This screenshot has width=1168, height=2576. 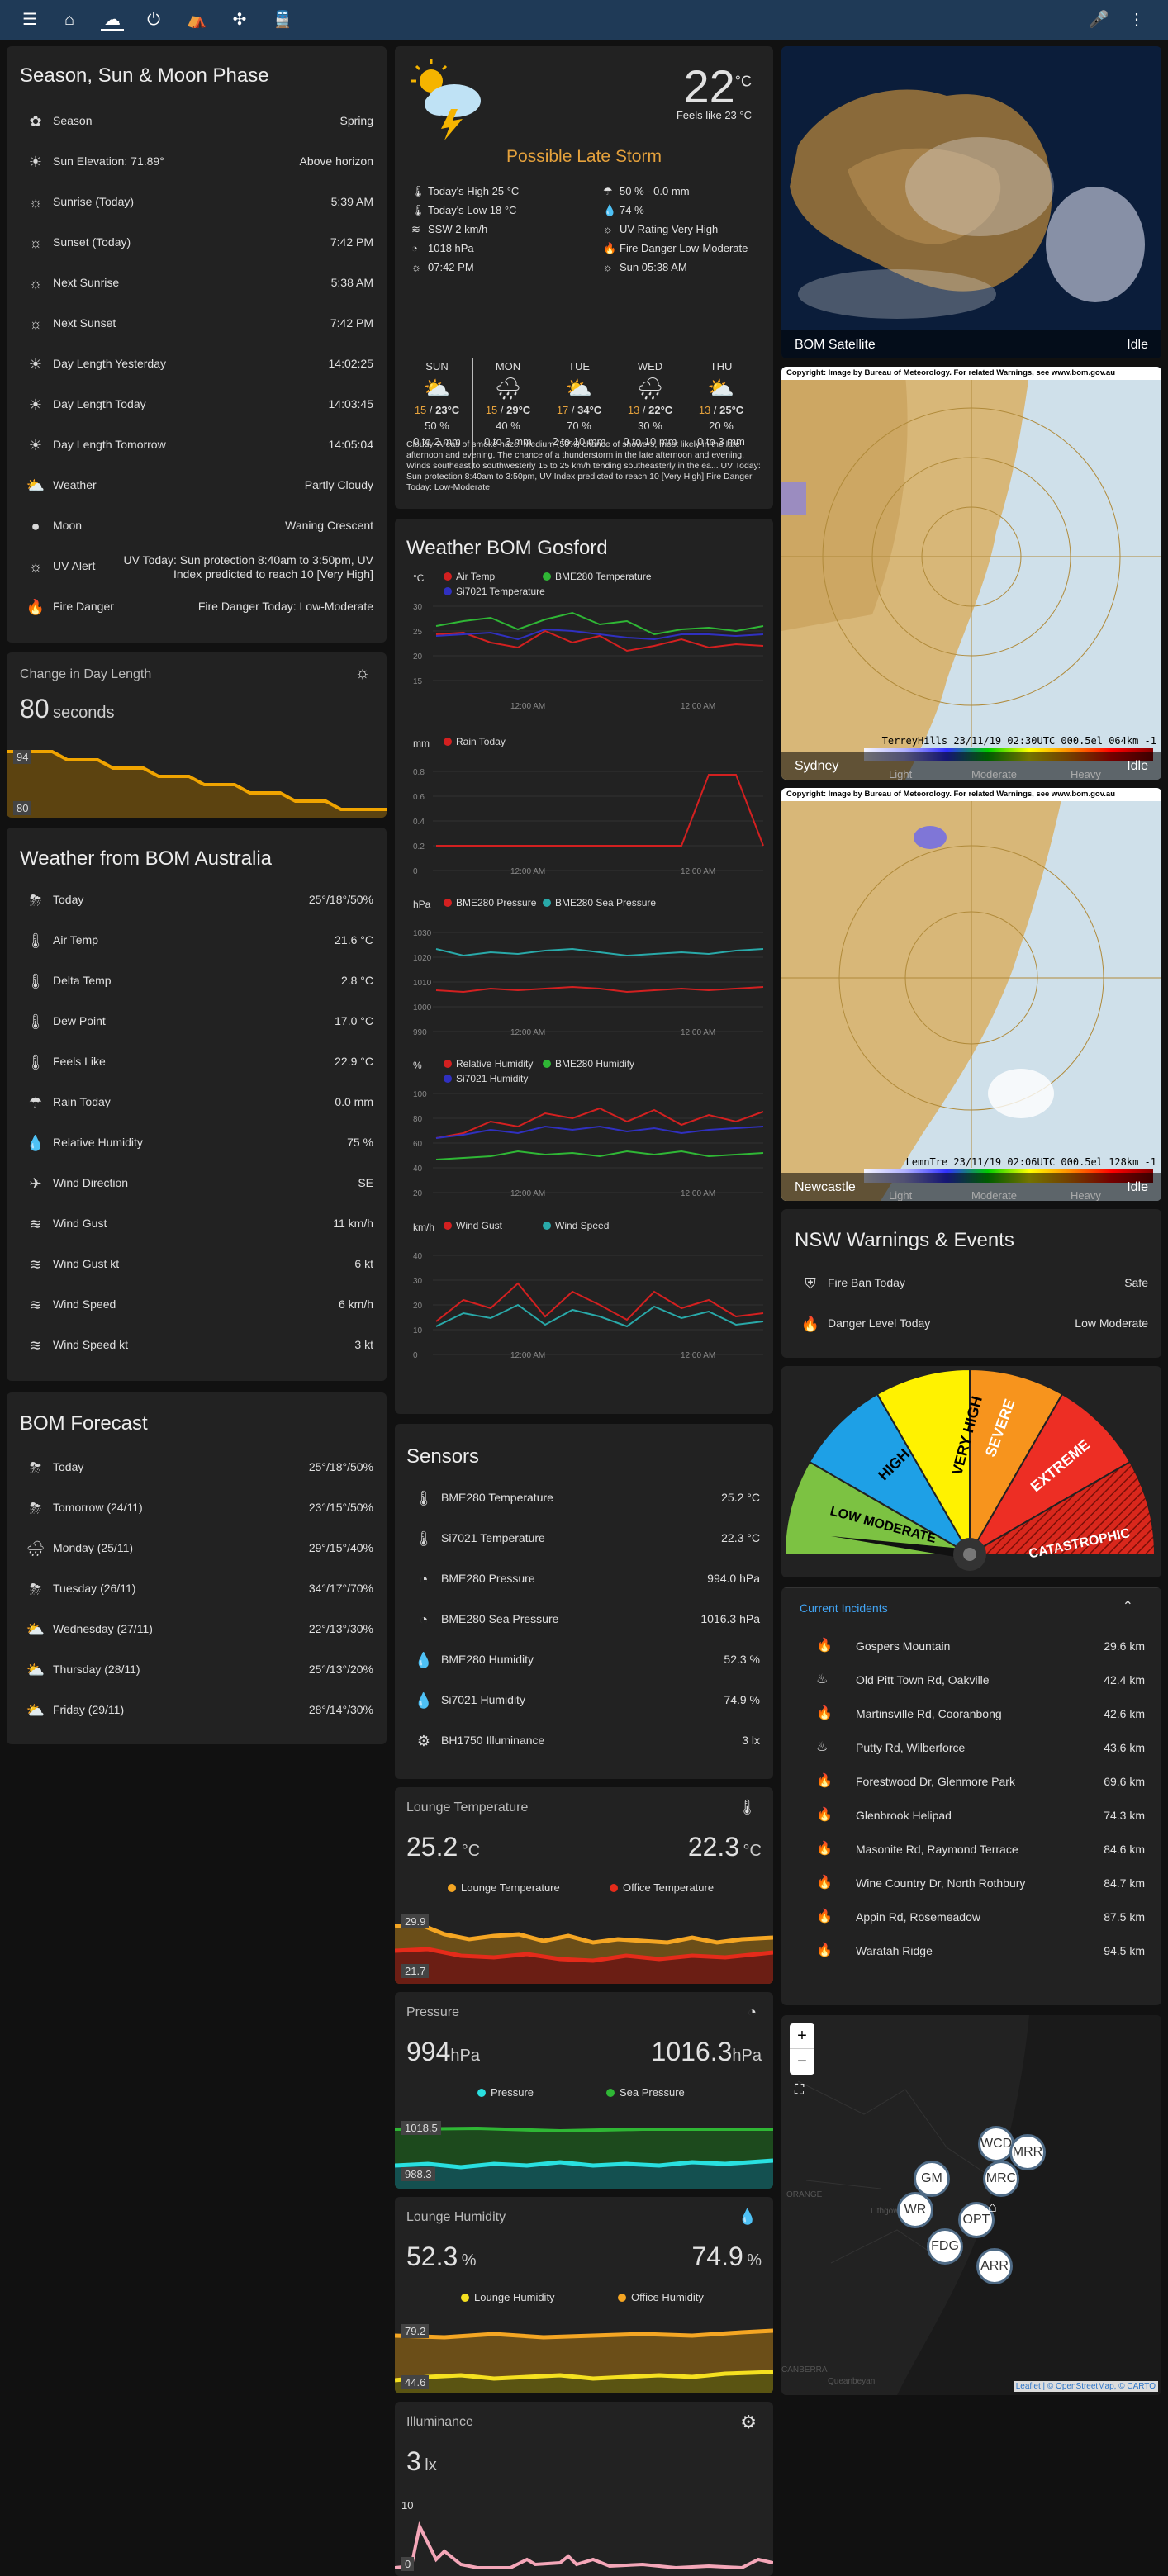 What do you see at coordinates (650, 405) in the screenshot?
I see `forecast-day: WED 🌧 13 / 22°C 30 % 0 to 10 mm` at bounding box center [650, 405].